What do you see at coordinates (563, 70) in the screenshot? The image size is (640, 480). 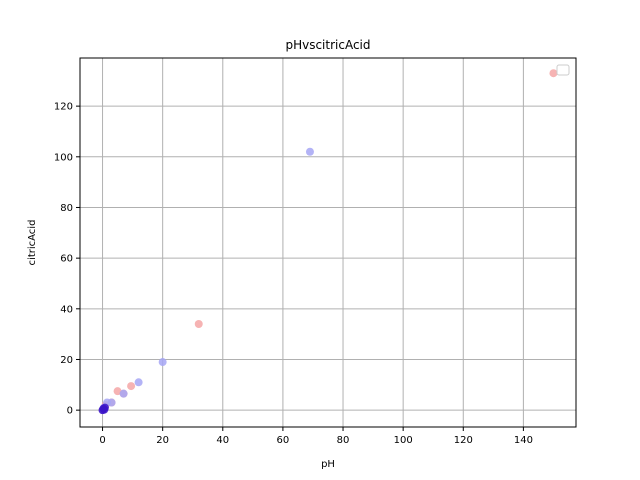 I see `legend-box` at bounding box center [563, 70].